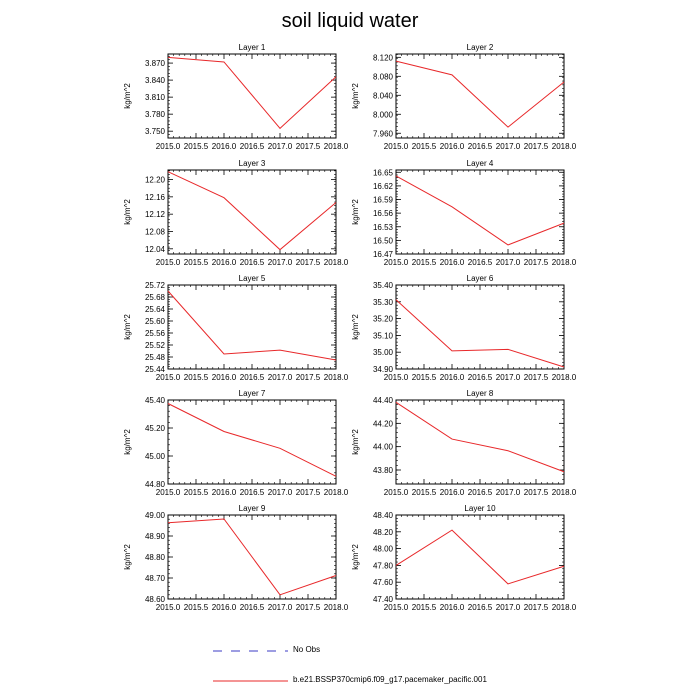 The height and width of the screenshot is (700, 700). What do you see at coordinates (383, 114) in the screenshot?
I see `y-tick-label: 8.000` at bounding box center [383, 114].